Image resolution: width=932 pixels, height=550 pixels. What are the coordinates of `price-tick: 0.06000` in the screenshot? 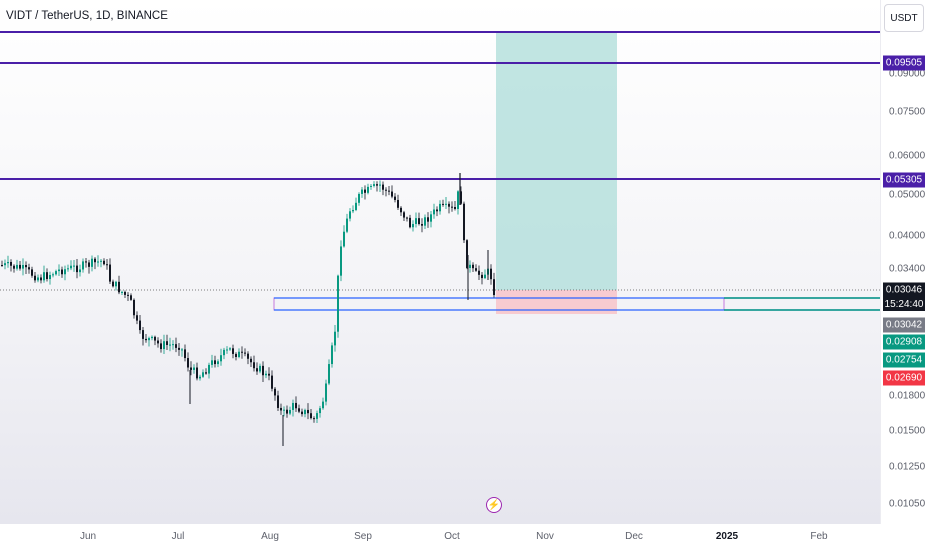 It's located at (907, 156).